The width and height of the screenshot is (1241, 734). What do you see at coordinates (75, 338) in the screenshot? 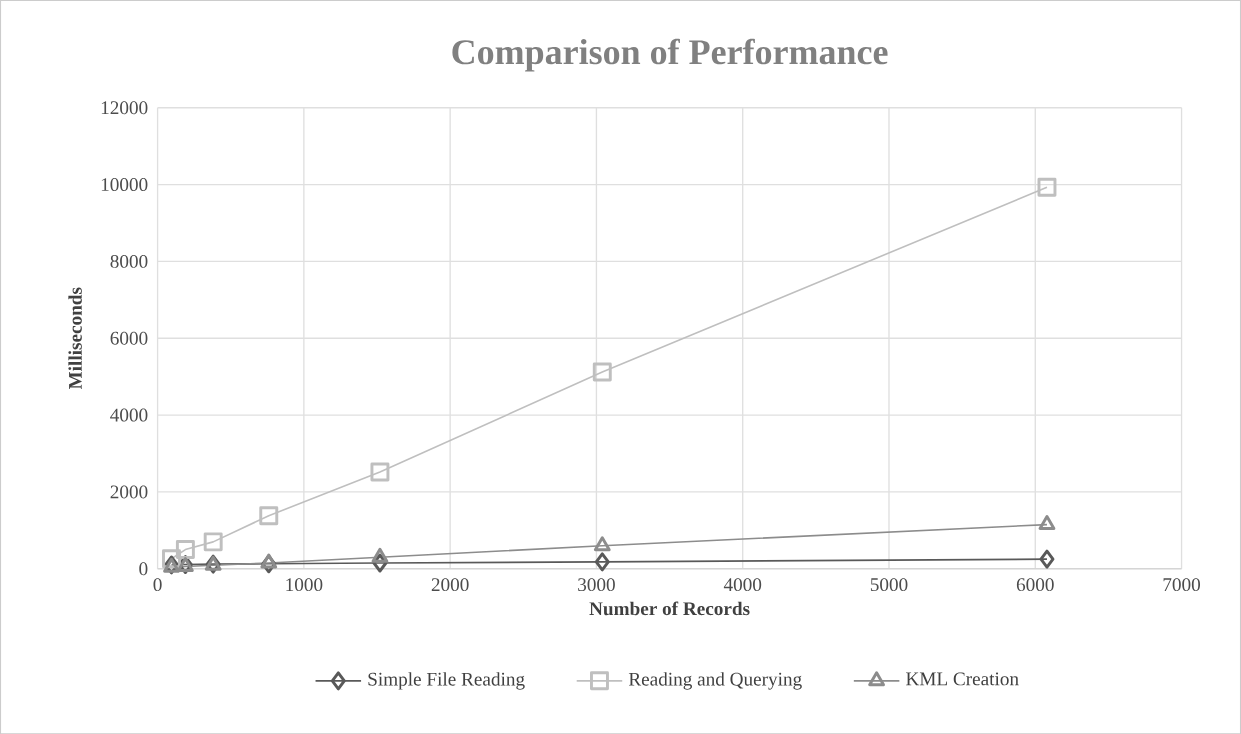
I see `y-axis-title: Milliseconds` at bounding box center [75, 338].